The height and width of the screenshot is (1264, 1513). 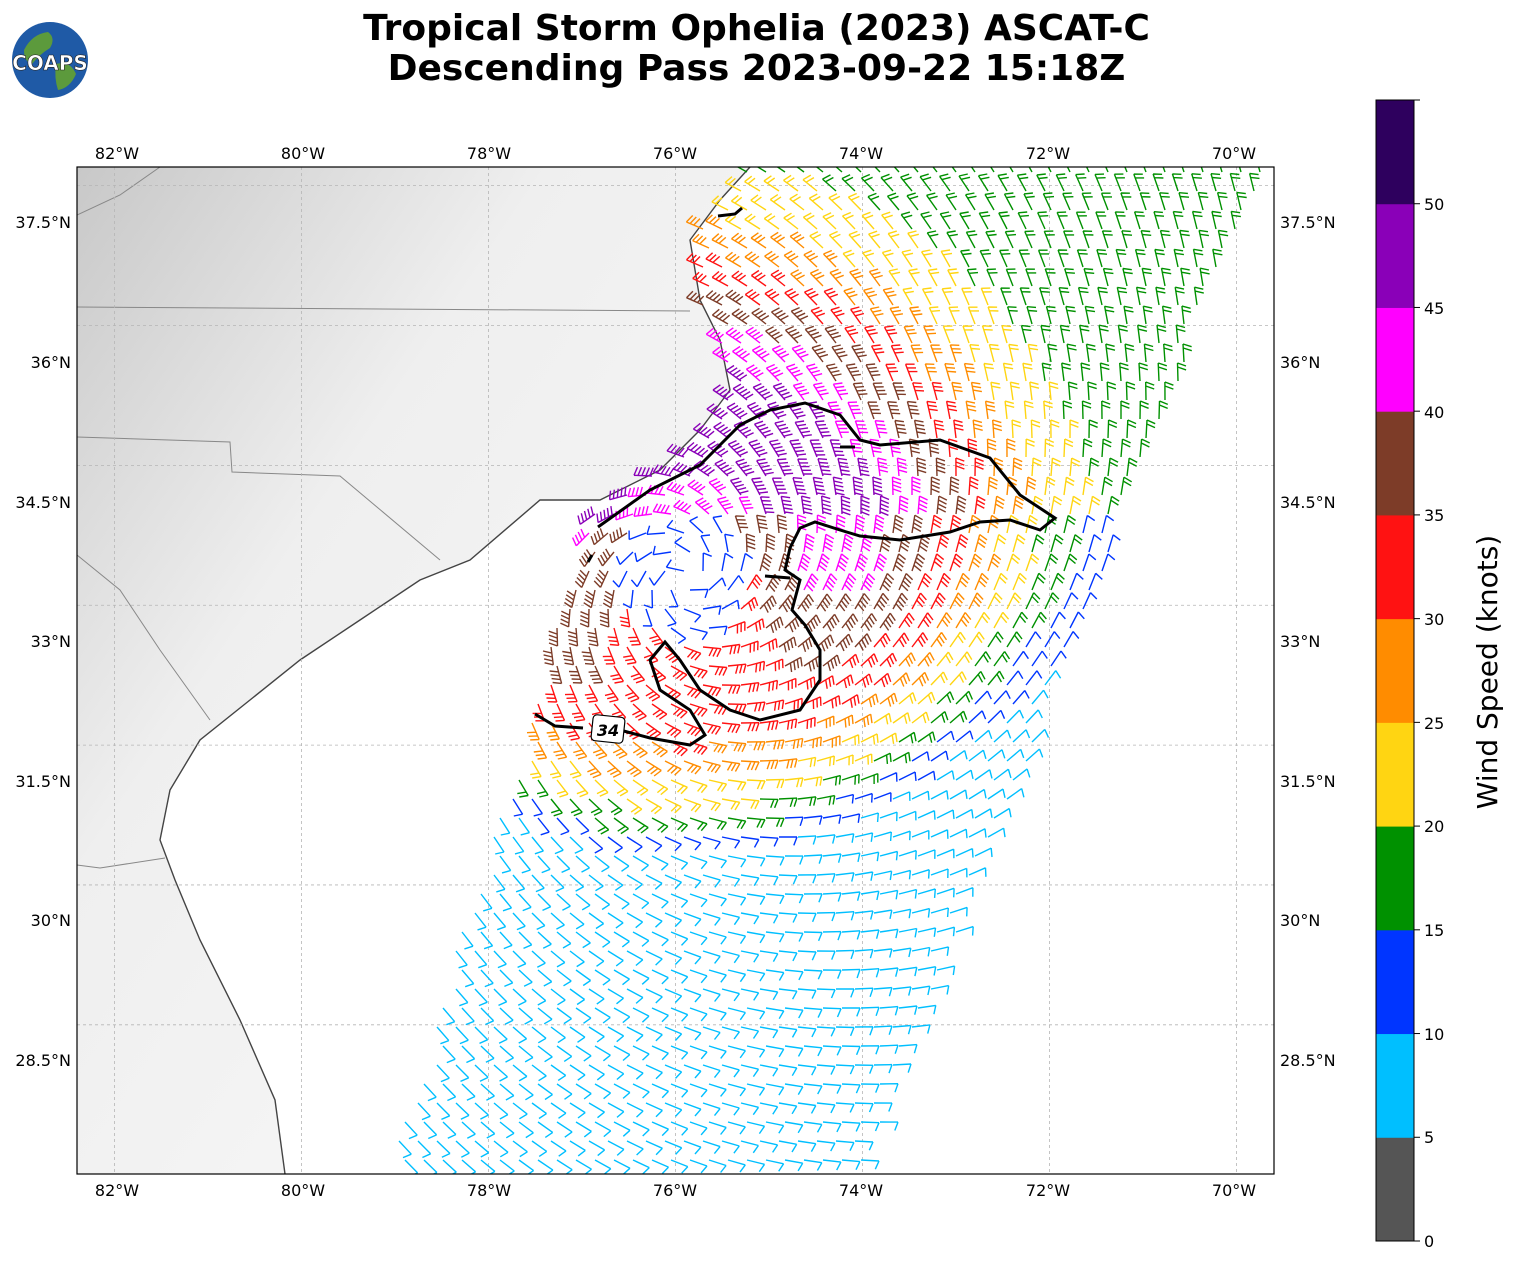 What do you see at coordinates (51, 362) in the screenshot?
I see `svg-text: 36°N` at bounding box center [51, 362].